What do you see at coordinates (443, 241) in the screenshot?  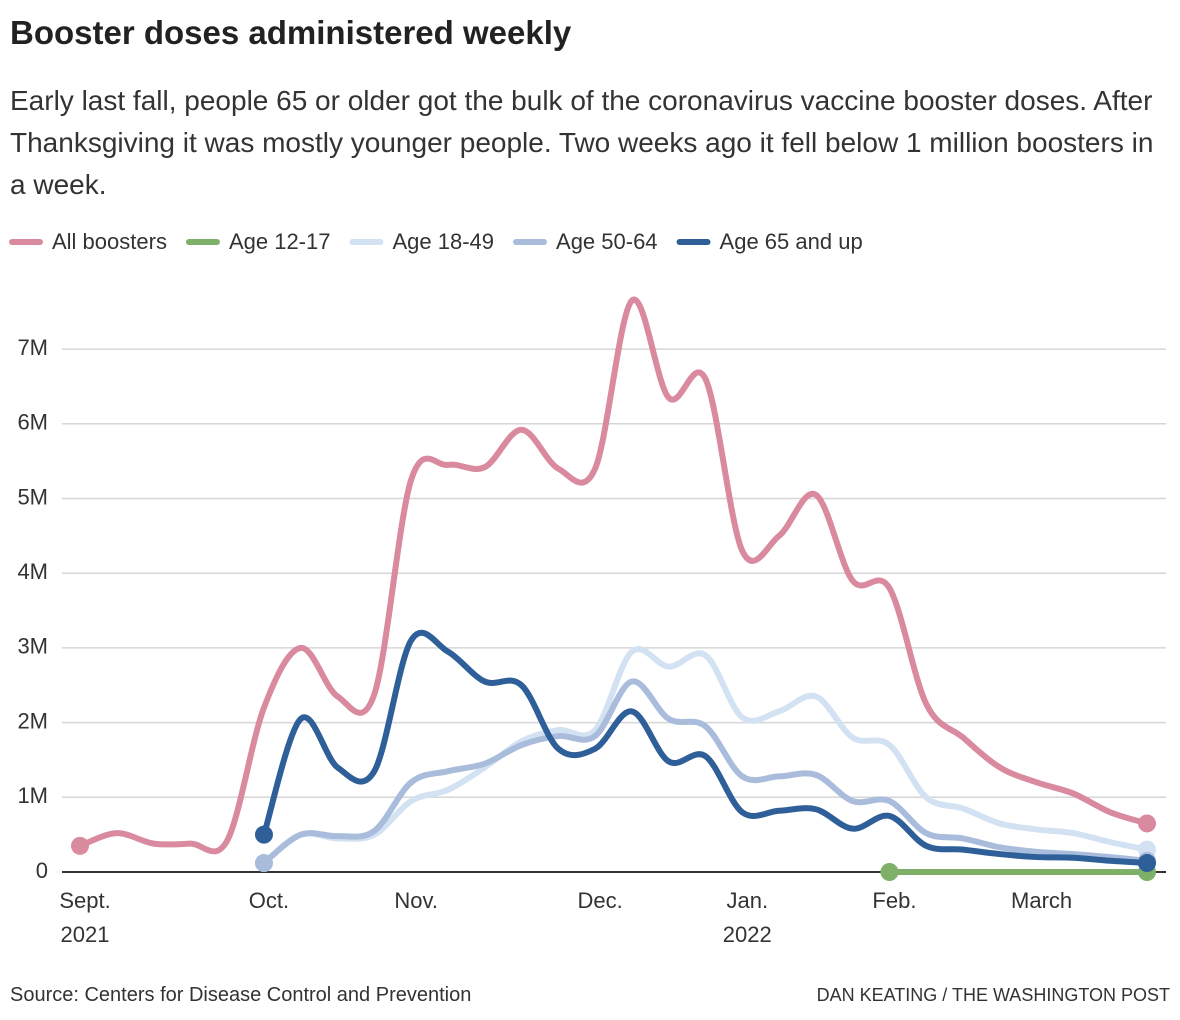 I see `legend-label: Age 18-49` at bounding box center [443, 241].